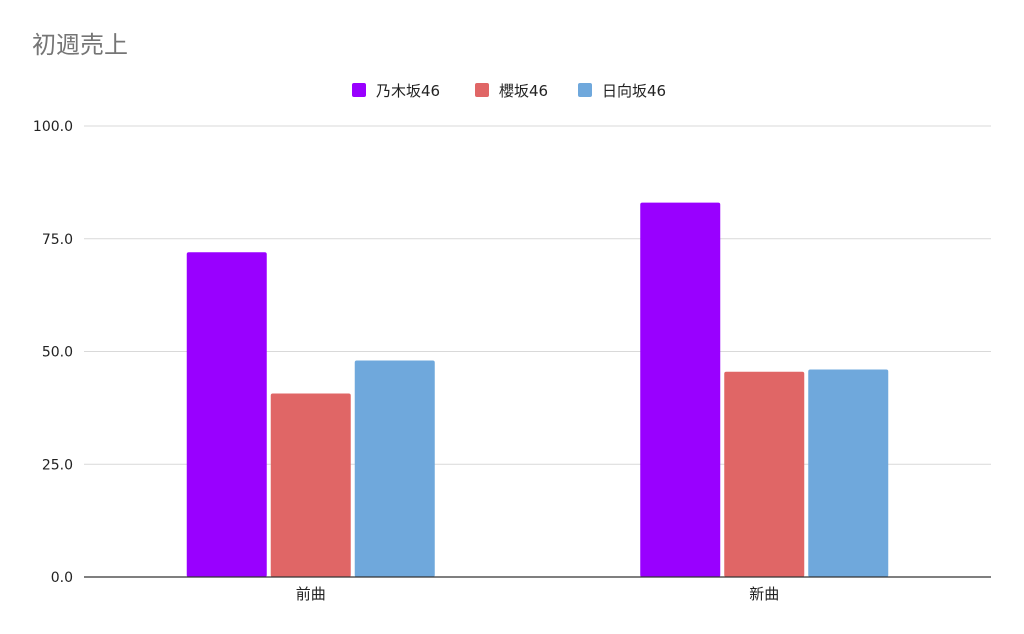  Describe the element at coordinates (585, 90) in the screenshot. I see `legend-swatch-hinatazaka` at that location.